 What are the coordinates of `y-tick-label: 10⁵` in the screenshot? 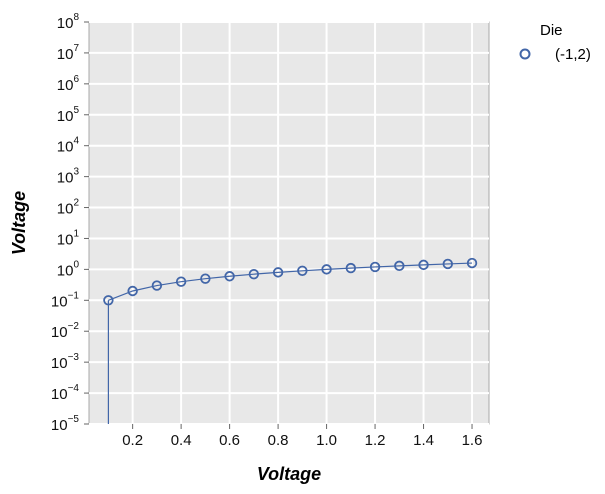 It's located at (68, 115).